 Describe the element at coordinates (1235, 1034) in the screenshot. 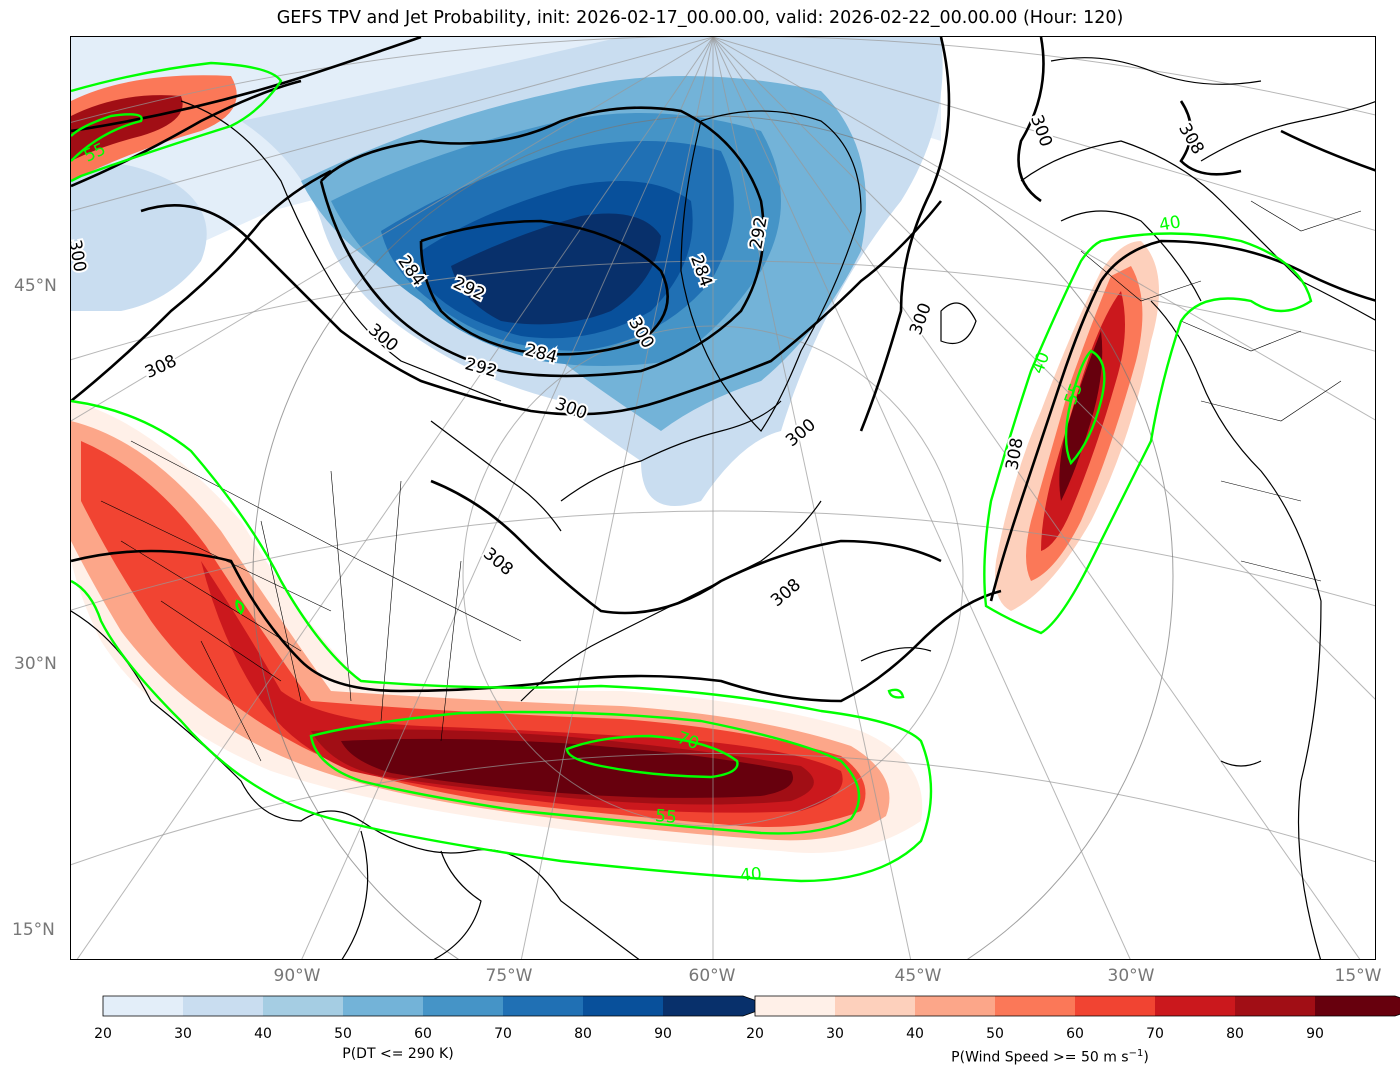

I see `jet-colorbar-tick: 80` at that location.